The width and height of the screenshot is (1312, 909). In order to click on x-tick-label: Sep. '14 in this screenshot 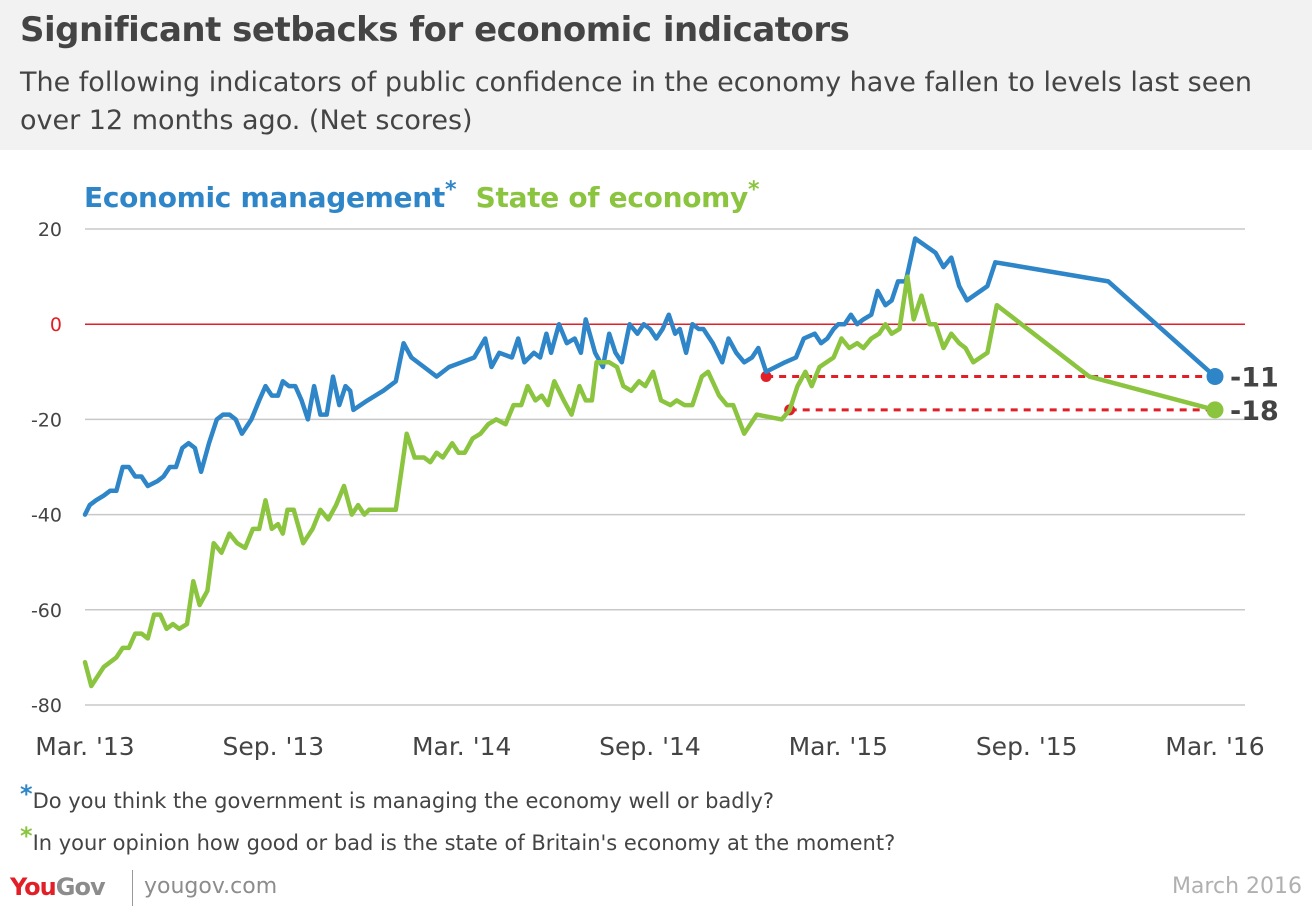, I will do `click(650, 746)`.